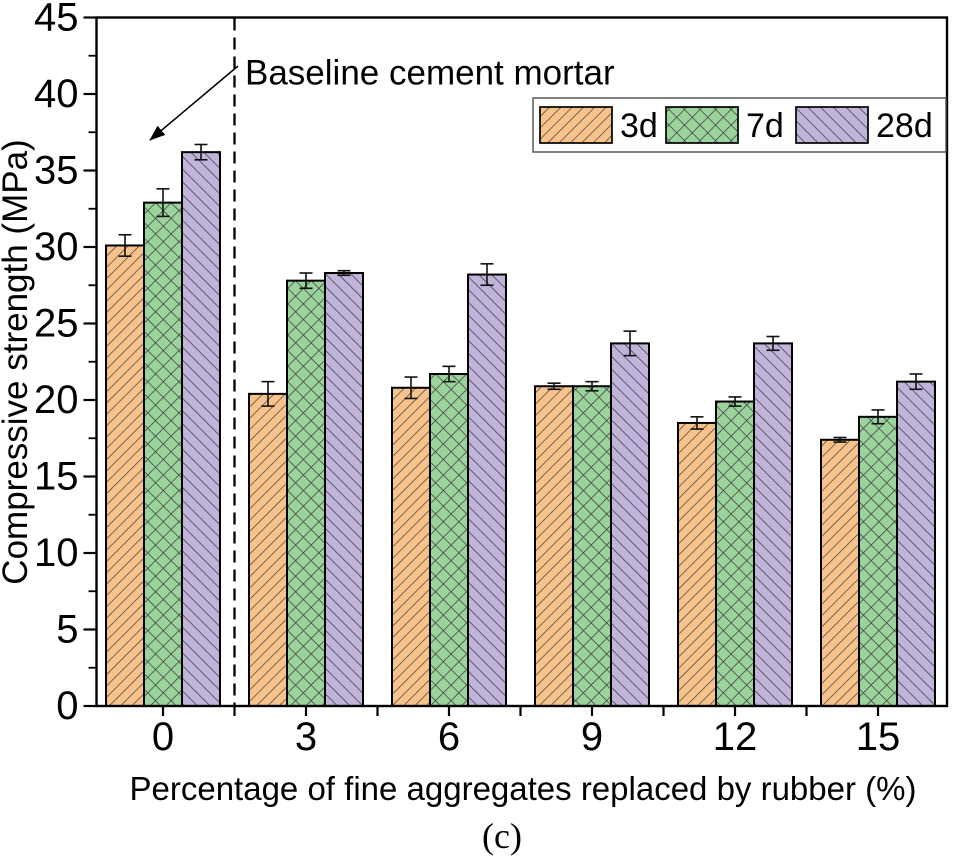 Image resolution: width=955 pixels, height=863 pixels. What do you see at coordinates (592, 386) in the screenshot?
I see `error-bar-7d-9pct` at bounding box center [592, 386].